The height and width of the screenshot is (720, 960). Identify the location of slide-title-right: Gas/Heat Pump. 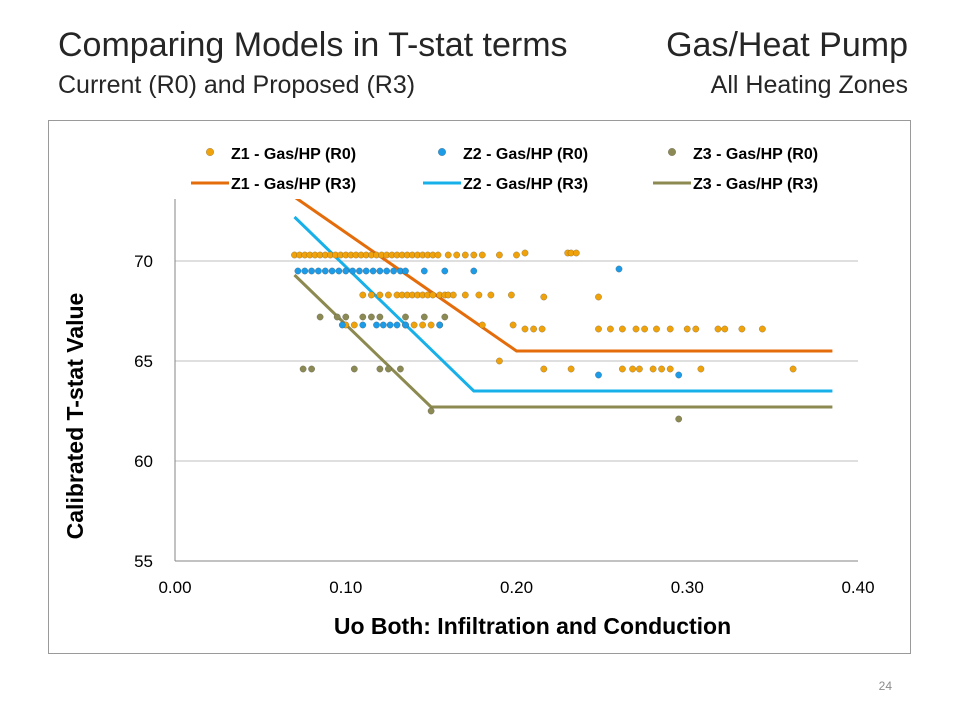
(787, 45).